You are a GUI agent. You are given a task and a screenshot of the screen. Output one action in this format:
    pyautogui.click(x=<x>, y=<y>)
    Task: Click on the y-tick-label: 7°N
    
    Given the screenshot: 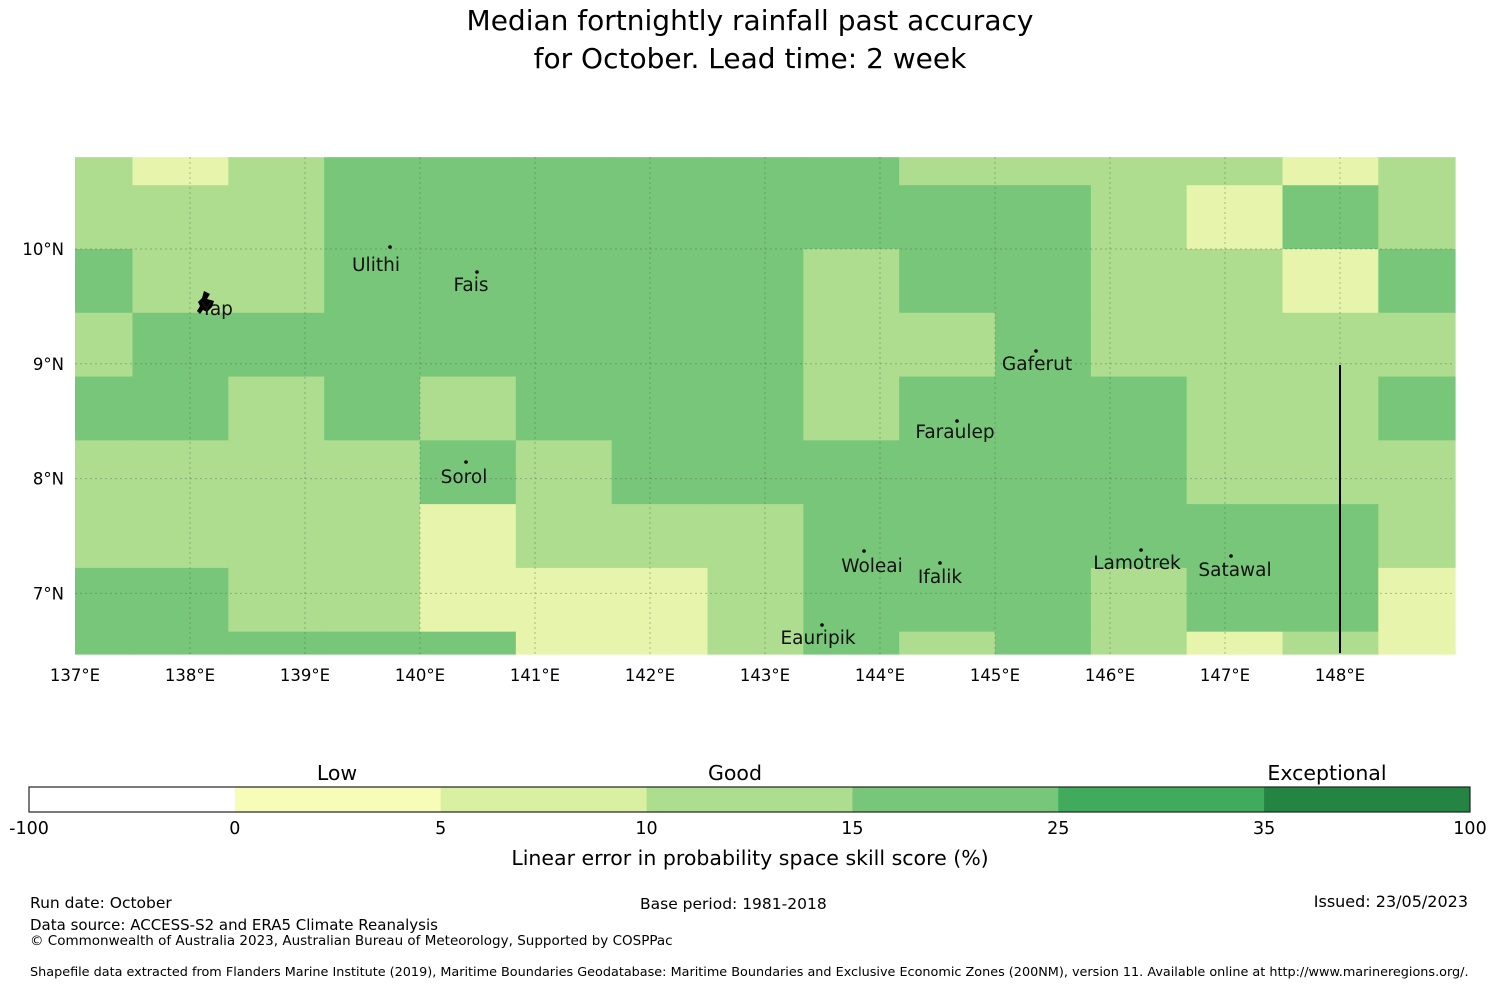 What is the action you would take?
    pyautogui.click(x=48, y=593)
    